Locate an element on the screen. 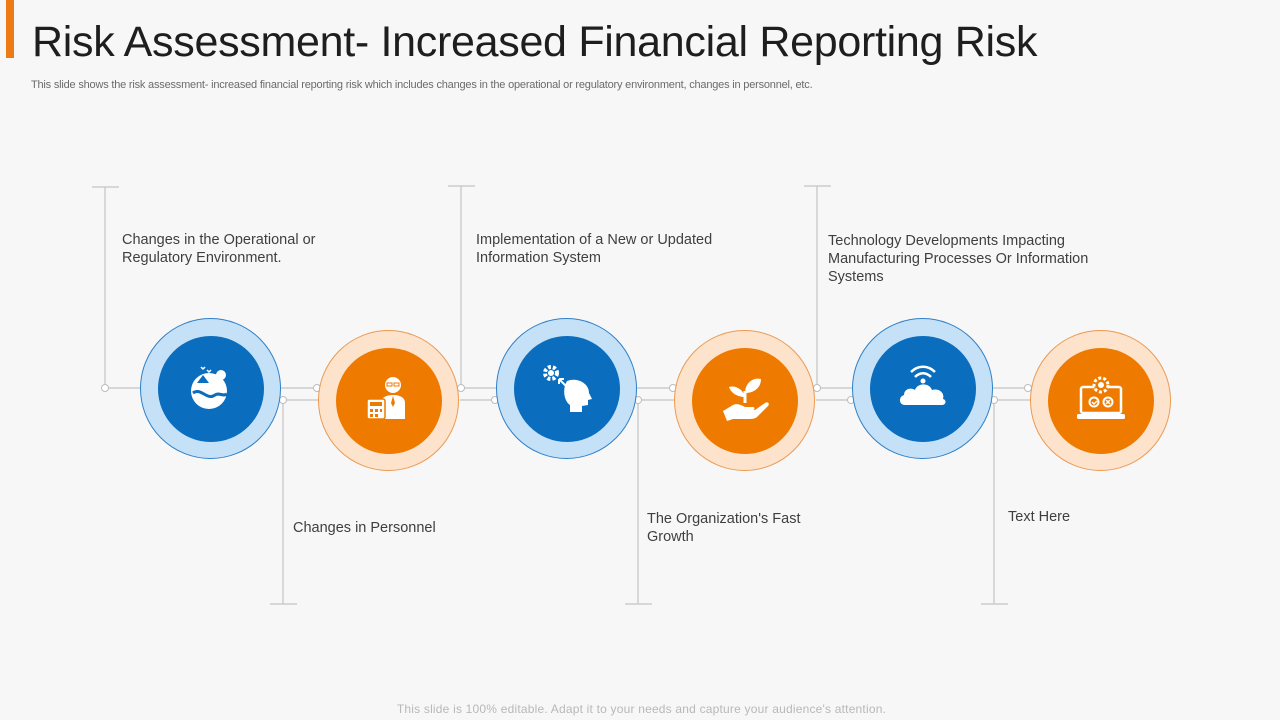  node-3-ring is located at coordinates (566, 388).